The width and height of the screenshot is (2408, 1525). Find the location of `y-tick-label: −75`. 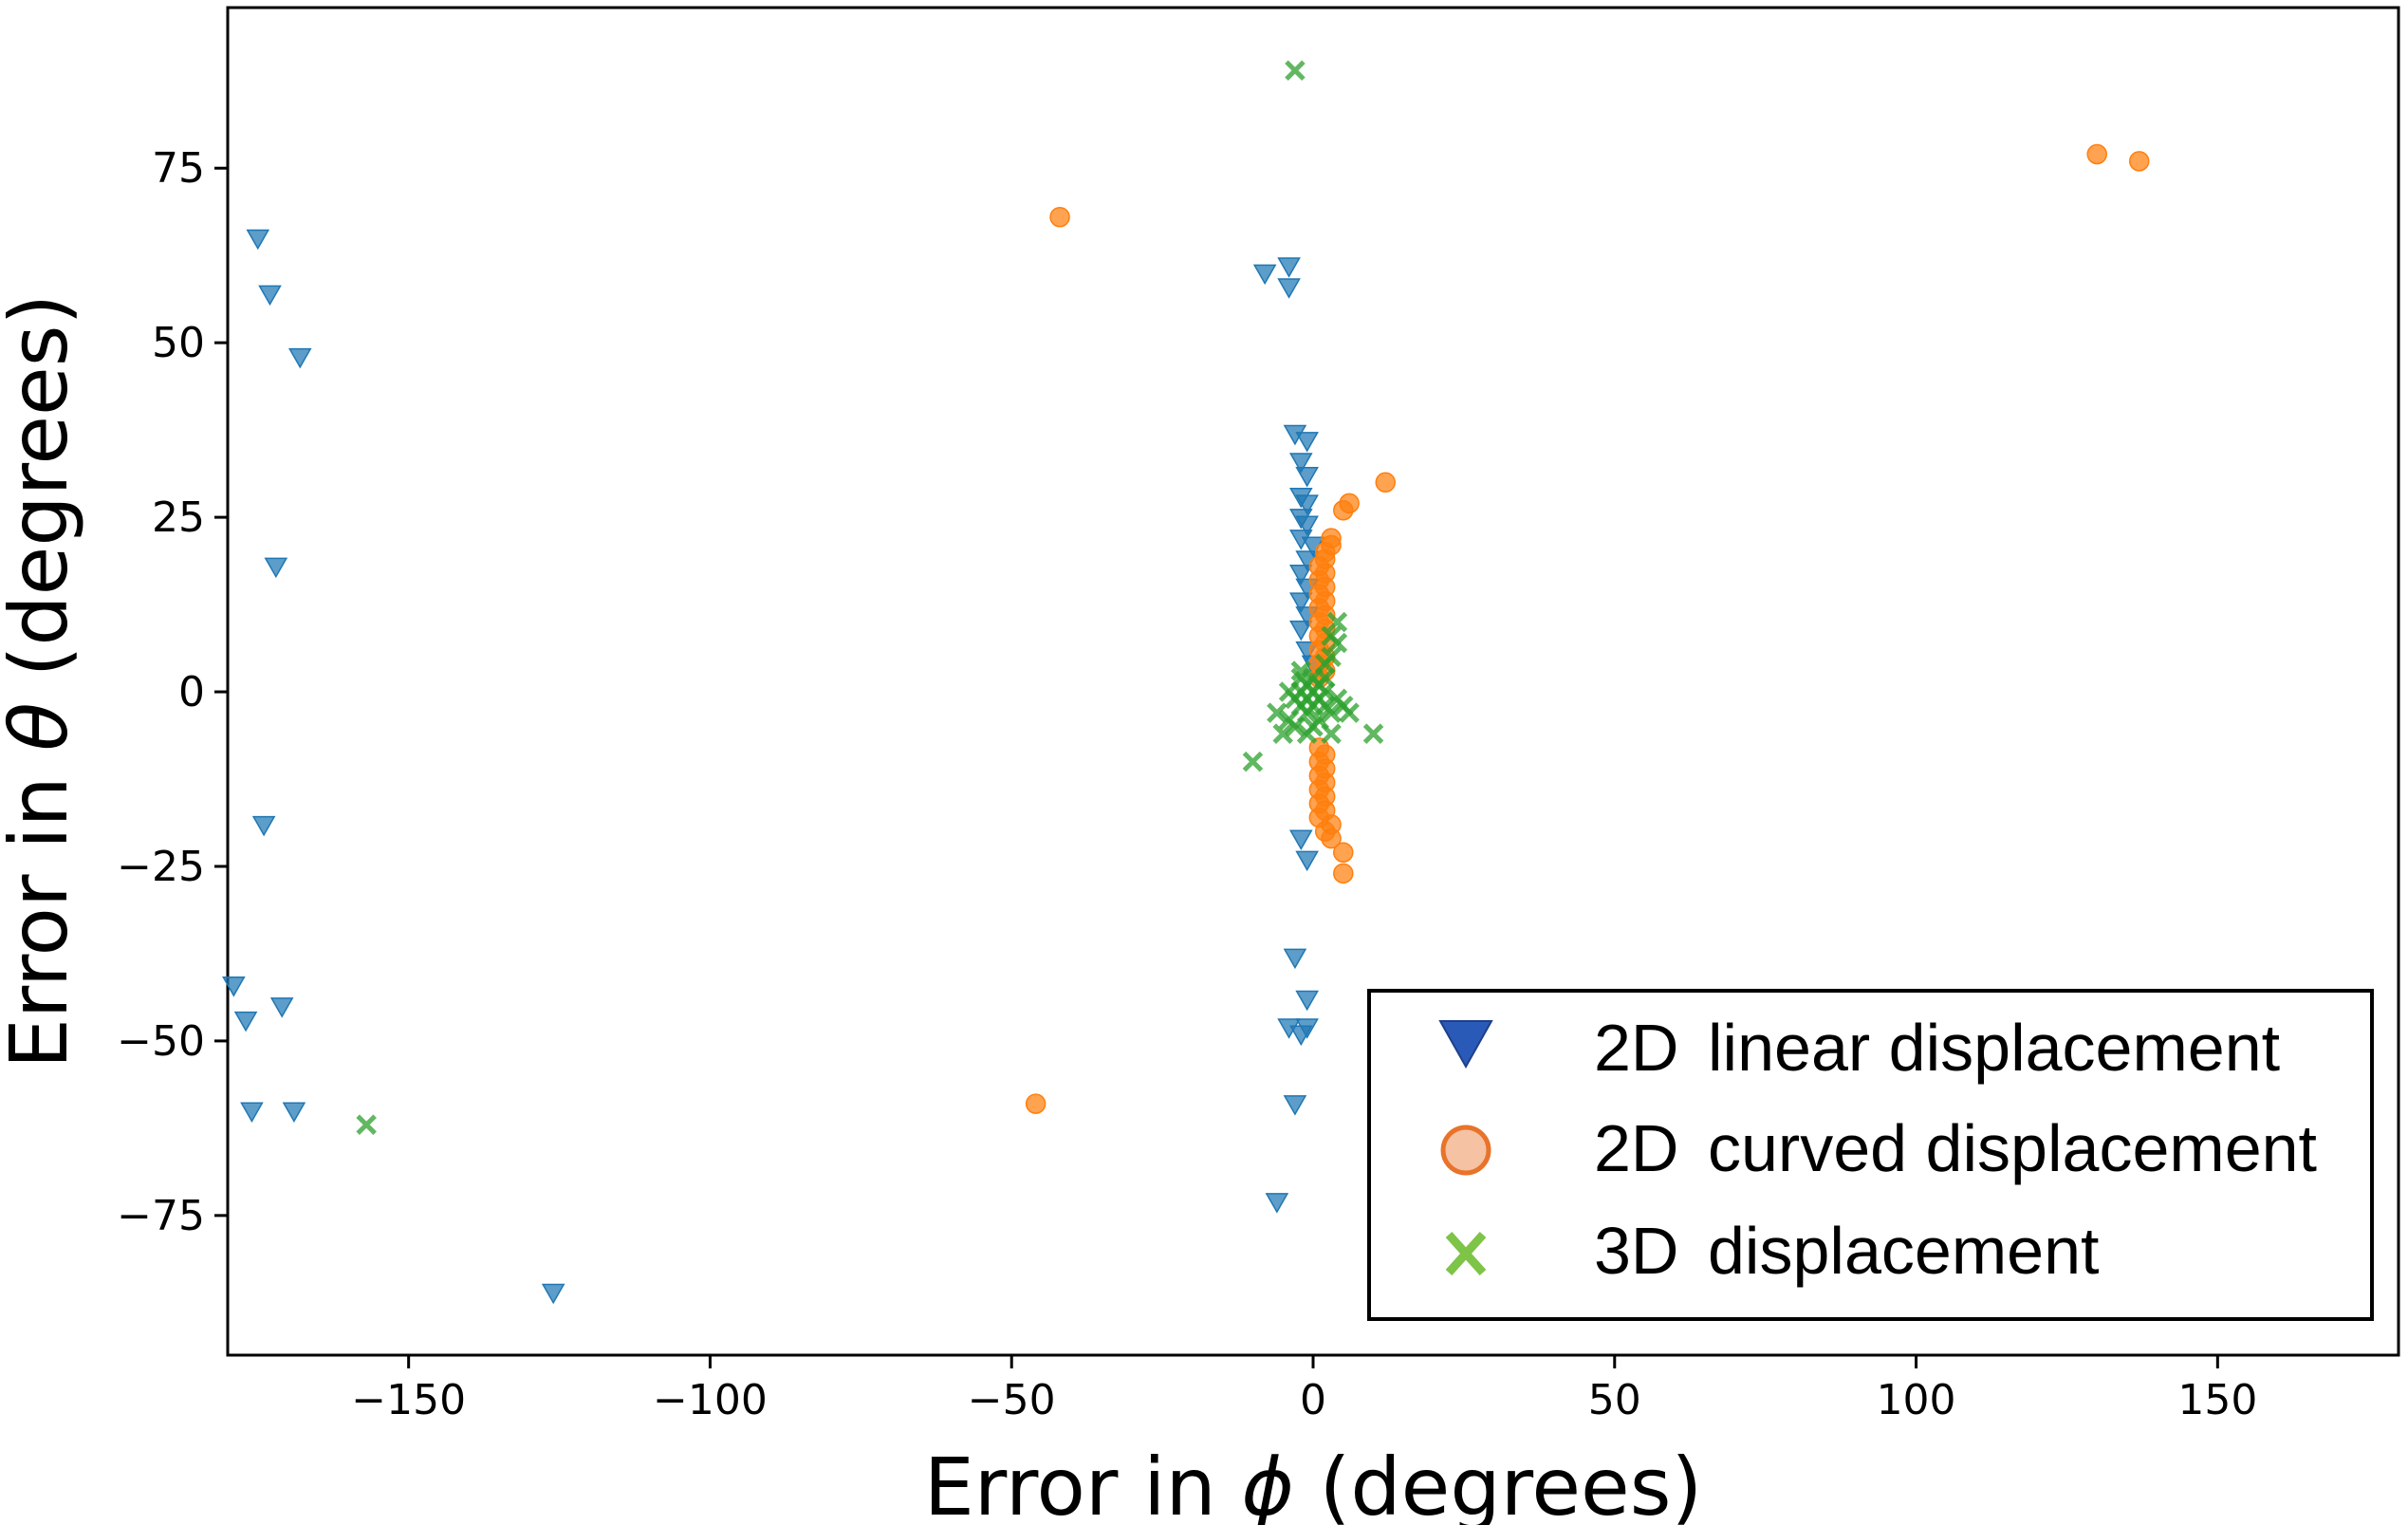

y-tick-label: −75 is located at coordinates (161, 1216).